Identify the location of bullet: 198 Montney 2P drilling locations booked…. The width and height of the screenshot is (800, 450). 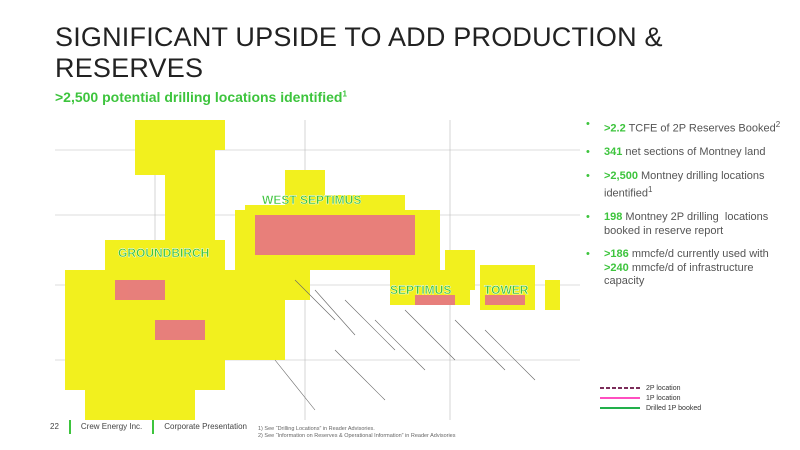
(688, 224).